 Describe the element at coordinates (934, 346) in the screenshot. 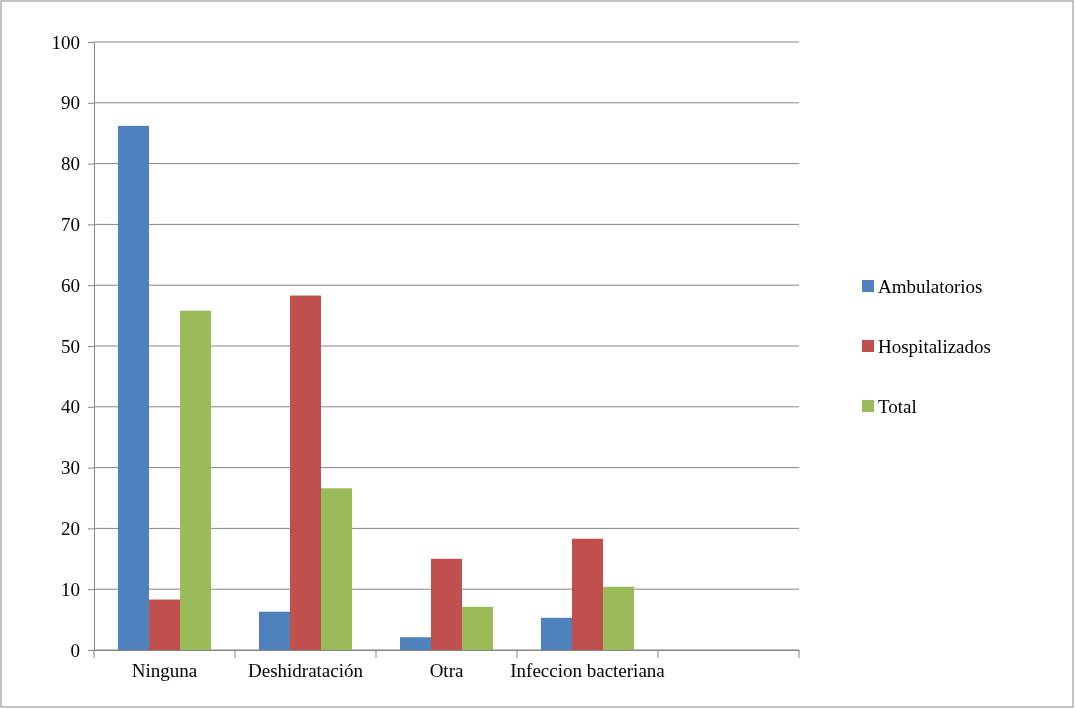

I see `legend-label: Hospitalizados` at that location.